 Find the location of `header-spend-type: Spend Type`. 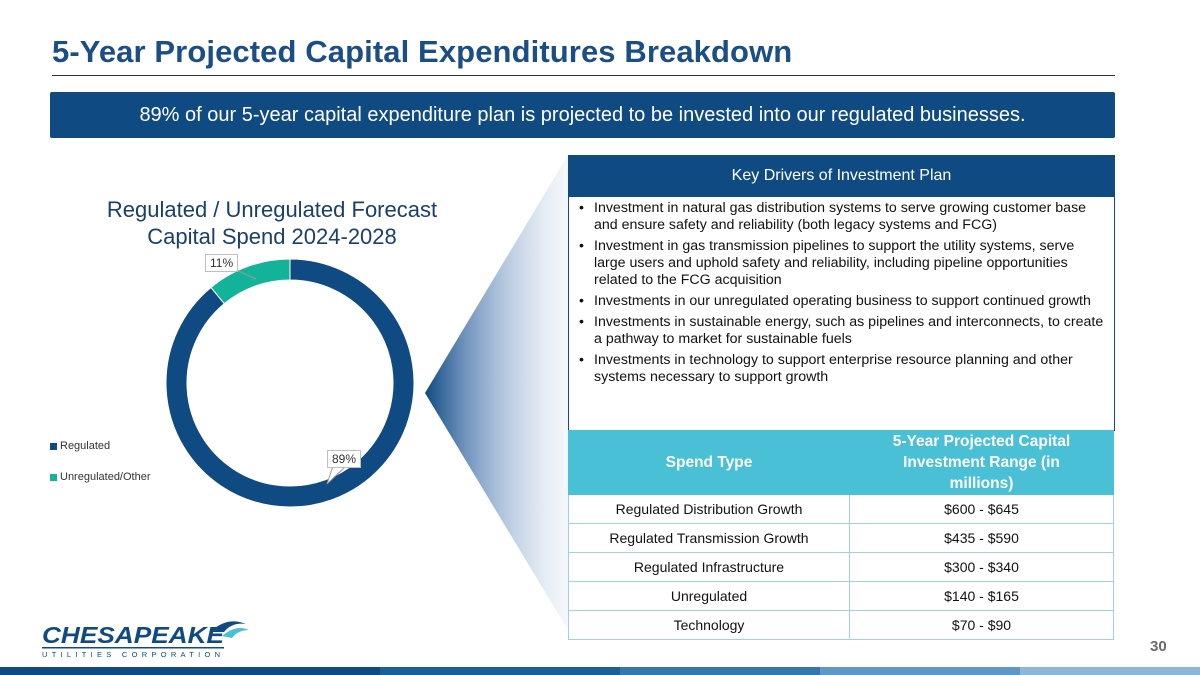

header-spend-type: Spend Type is located at coordinates (709, 462).